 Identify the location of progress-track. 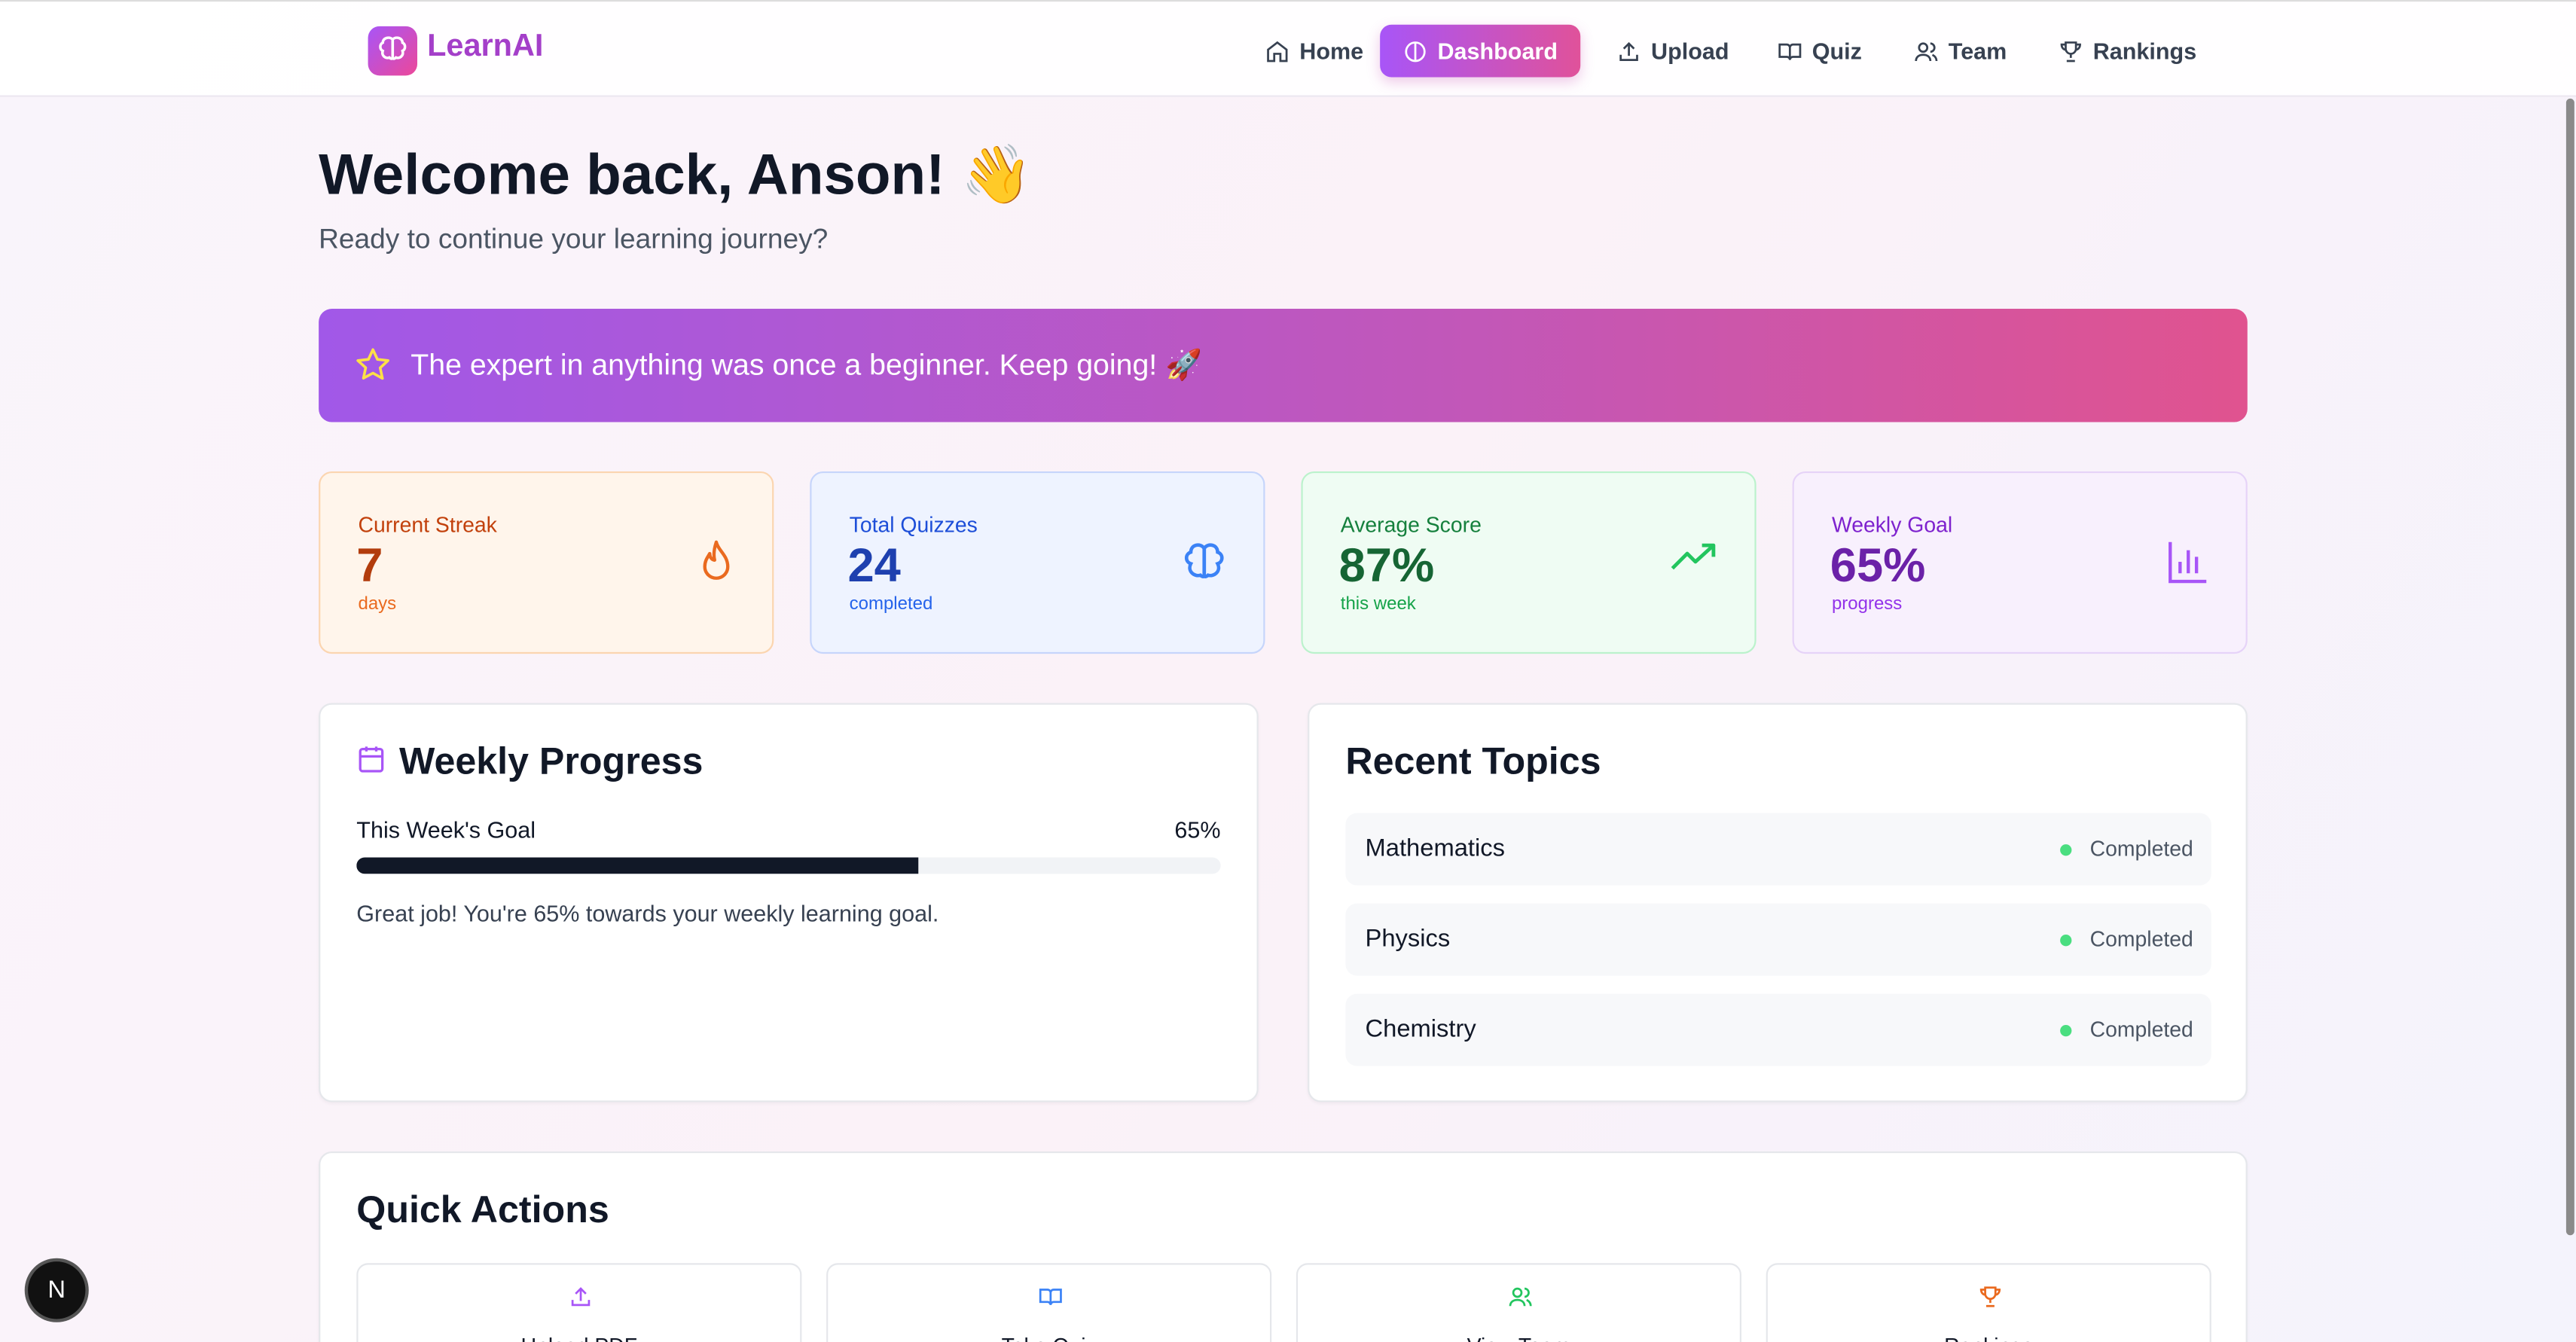
(788, 865).